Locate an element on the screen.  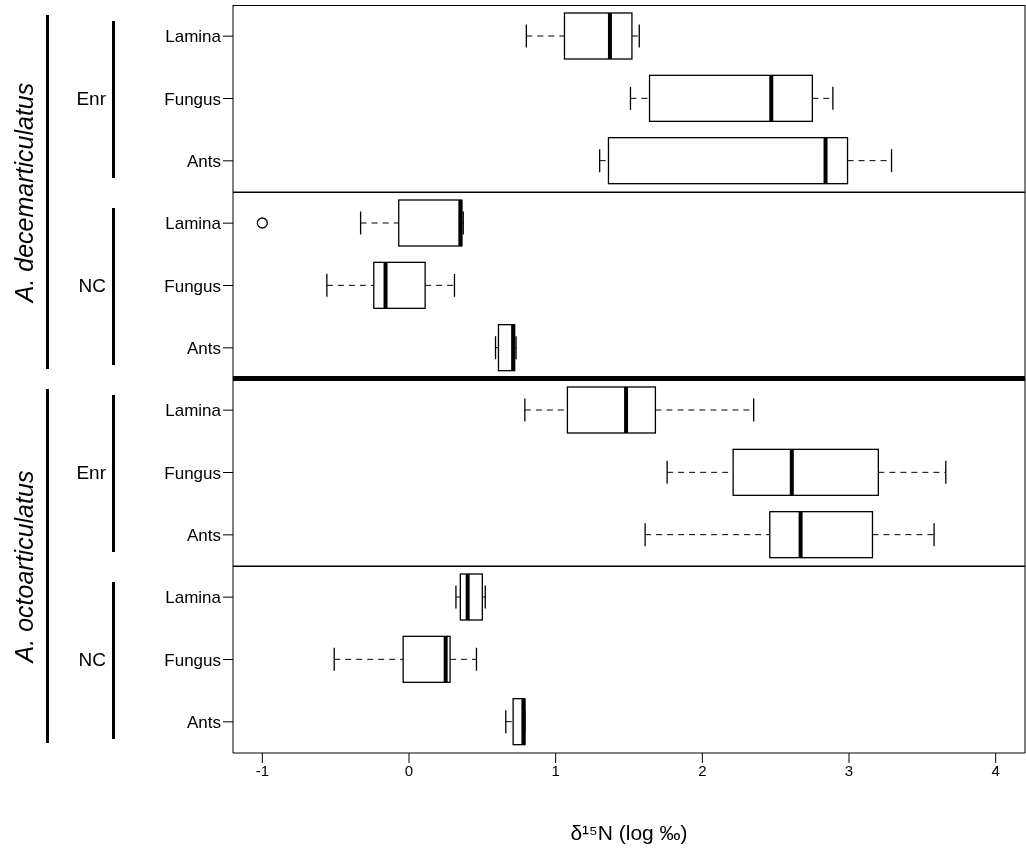
x-tick-label: 1 is located at coordinates (555, 770).